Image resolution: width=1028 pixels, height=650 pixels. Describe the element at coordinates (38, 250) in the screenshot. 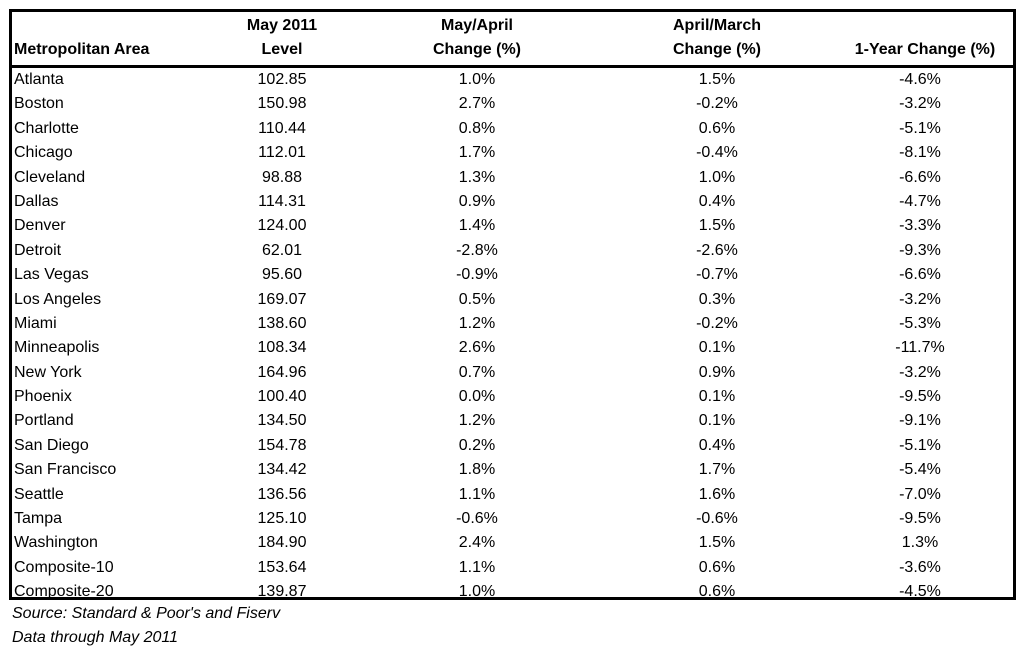

I see `cell-metropolitan-area: Detroit` at that location.